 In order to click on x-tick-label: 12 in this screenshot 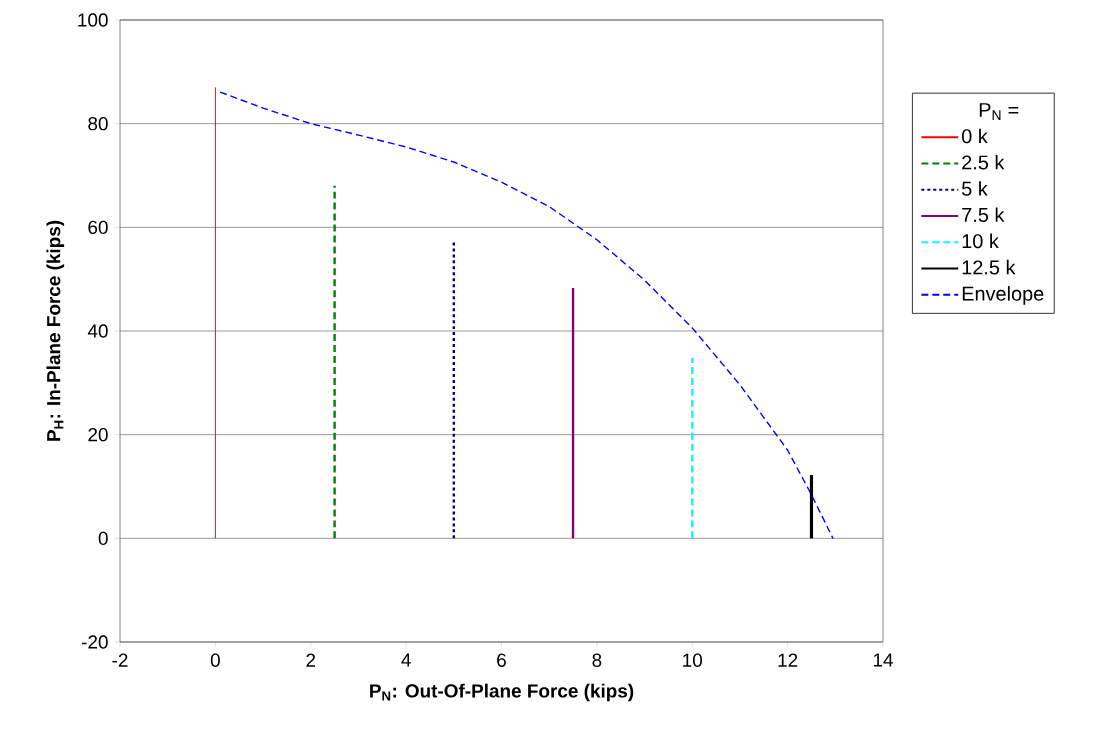, I will do `click(788, 660)`.